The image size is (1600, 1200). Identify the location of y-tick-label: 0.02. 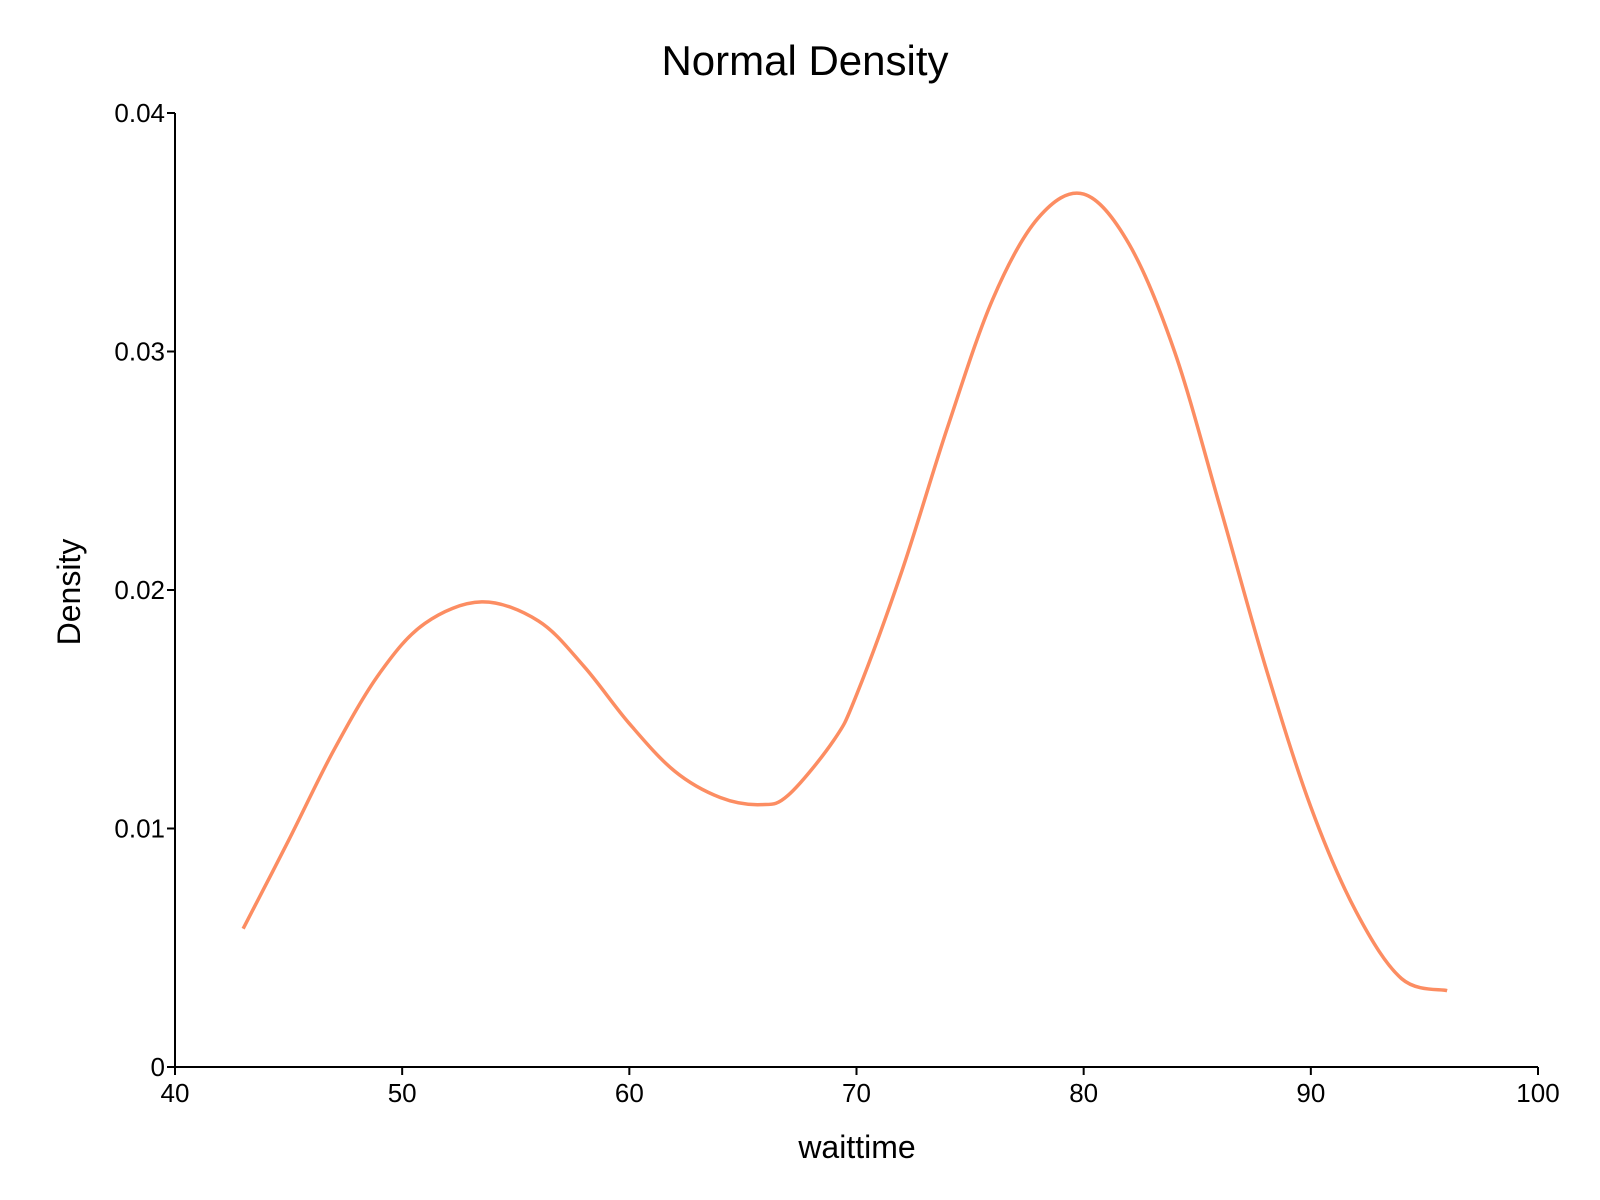
(139, 590).